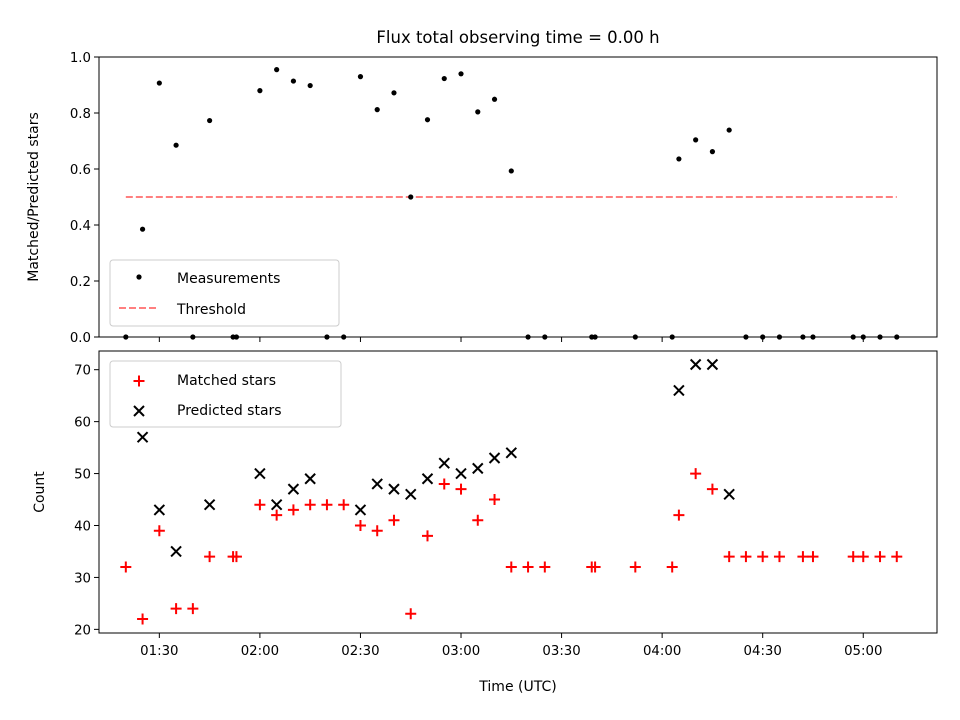  Describe the element at coordinates (260, 651) in the screenshot. I see `bottom-x-tick-label: 02:00` at that location.